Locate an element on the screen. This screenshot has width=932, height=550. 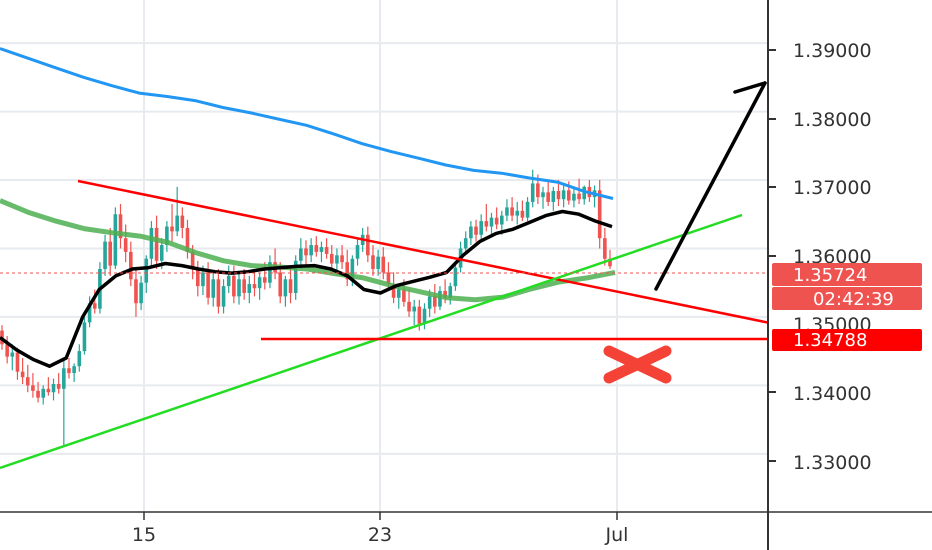
y-tick-label: 1.34000 is located at coordinates (832, 394).